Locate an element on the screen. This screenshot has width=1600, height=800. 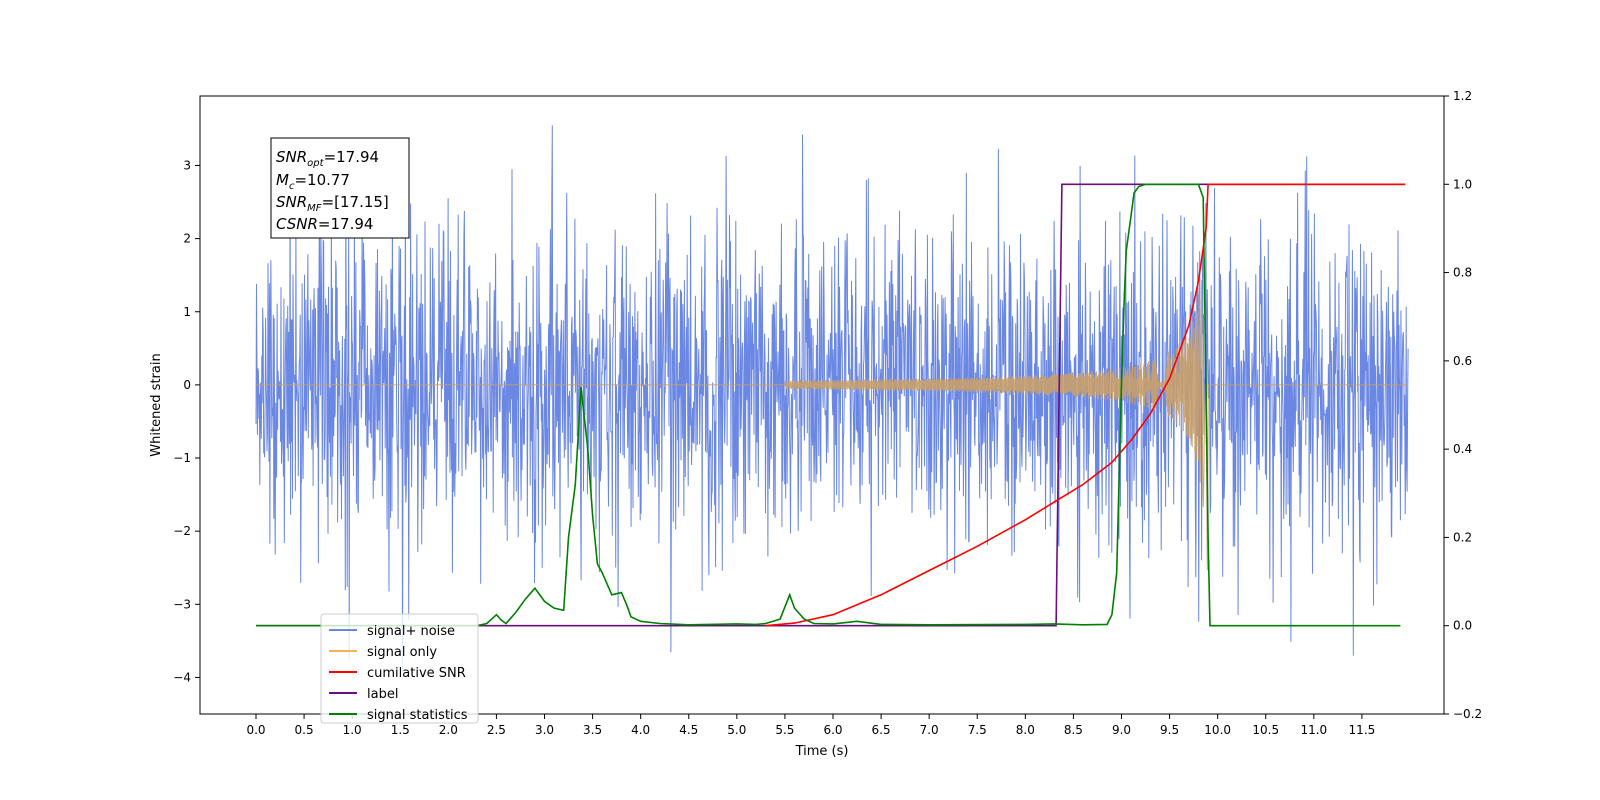
y-right-tick-label: 1.2 is located at coordinates (1462, 96).